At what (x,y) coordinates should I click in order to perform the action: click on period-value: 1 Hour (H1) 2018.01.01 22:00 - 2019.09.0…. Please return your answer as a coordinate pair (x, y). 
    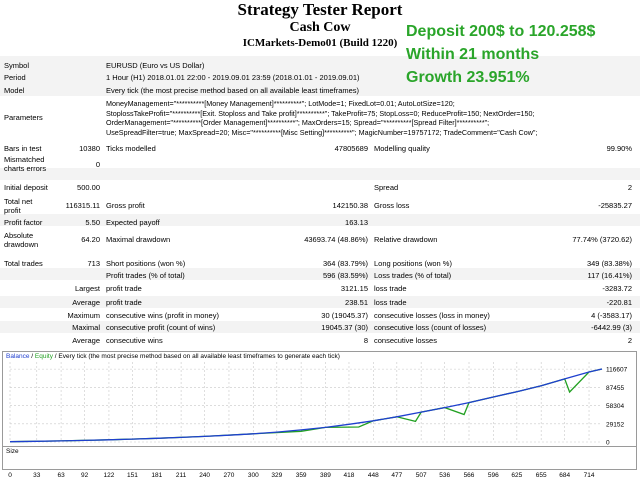
    Looking at the image, I should click on (233, 77).